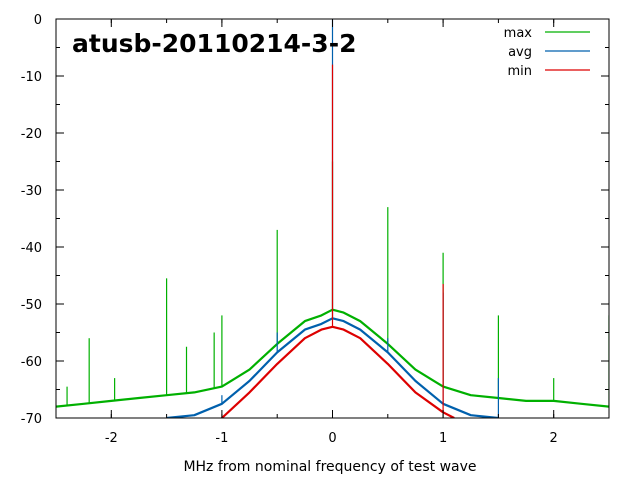  Describe the element at coordinates (443, 438) in the screenshot. I see `x-tick-label: 1` at that location.